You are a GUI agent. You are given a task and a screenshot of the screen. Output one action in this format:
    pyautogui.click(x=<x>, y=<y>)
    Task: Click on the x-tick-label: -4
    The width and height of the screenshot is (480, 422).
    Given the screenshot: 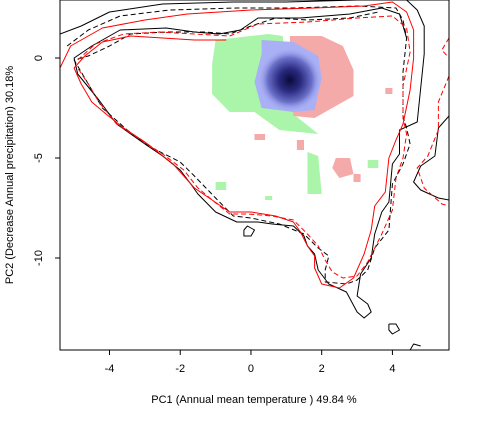 What is the action you would take?
    pyautogui.click(x=110, y=369)
    